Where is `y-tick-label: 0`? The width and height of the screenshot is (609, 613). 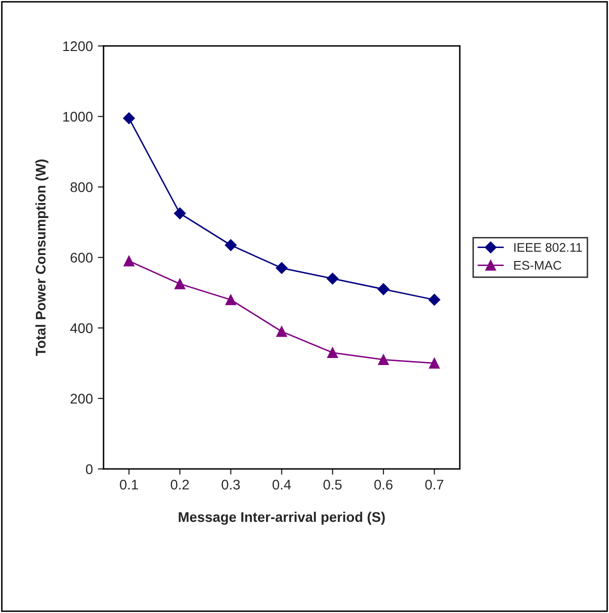
y-tick-label: 0 is located at coordinates (89, 469).